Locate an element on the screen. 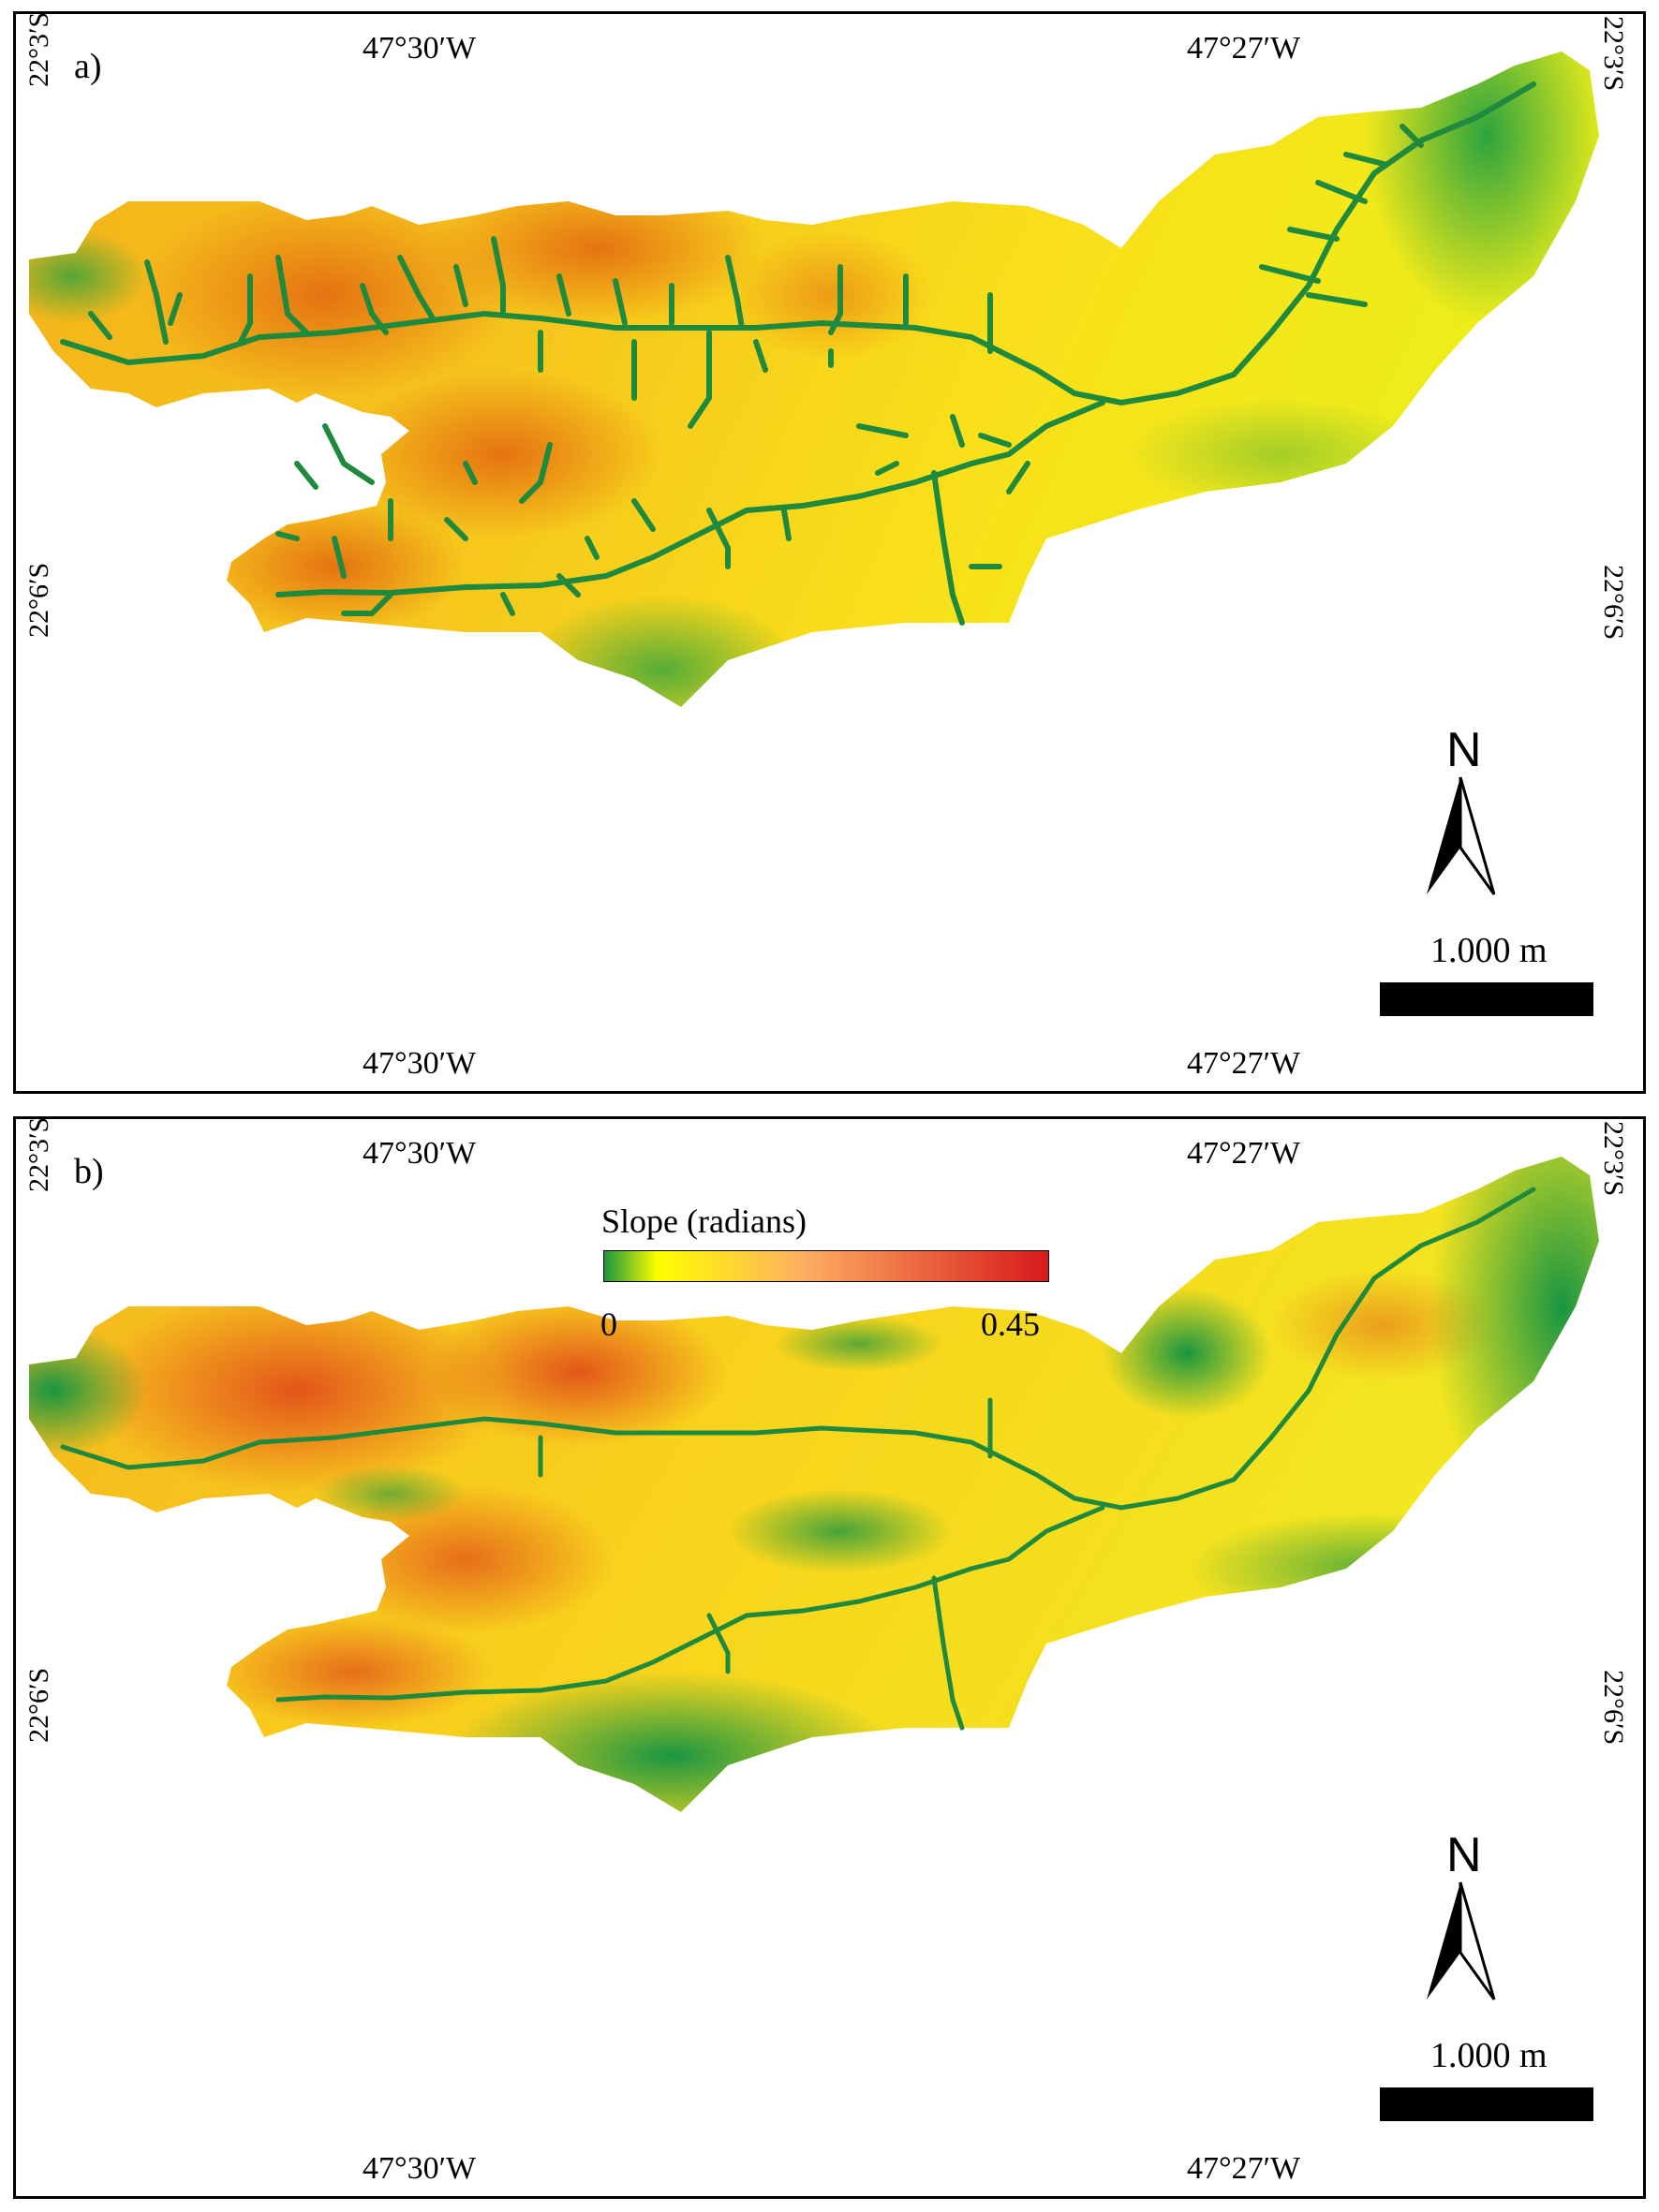 Image resolution: width=1659 pixels, height=2212 pixels. legend-title: Slope (radians) is located at coordinates (704, 1221).